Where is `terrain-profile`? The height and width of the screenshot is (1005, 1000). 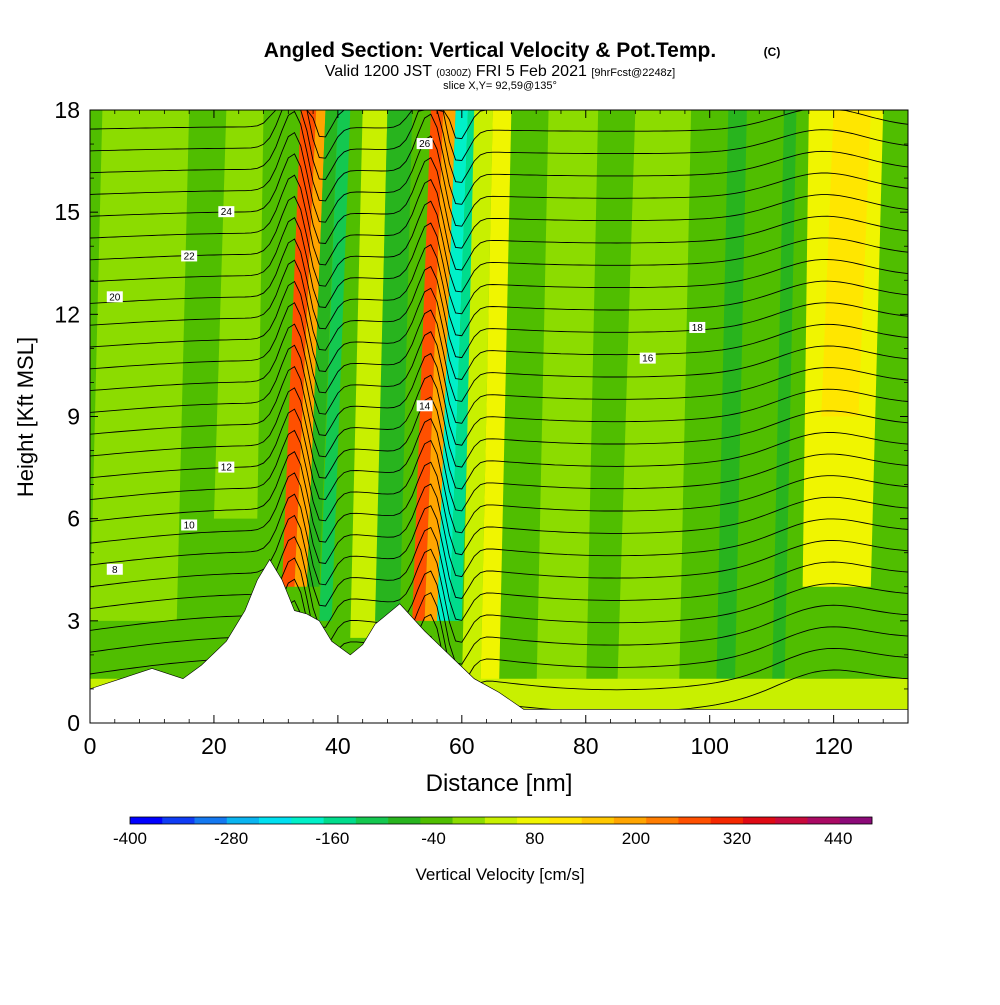 terrain-profile is located at coordinates (499, 640).